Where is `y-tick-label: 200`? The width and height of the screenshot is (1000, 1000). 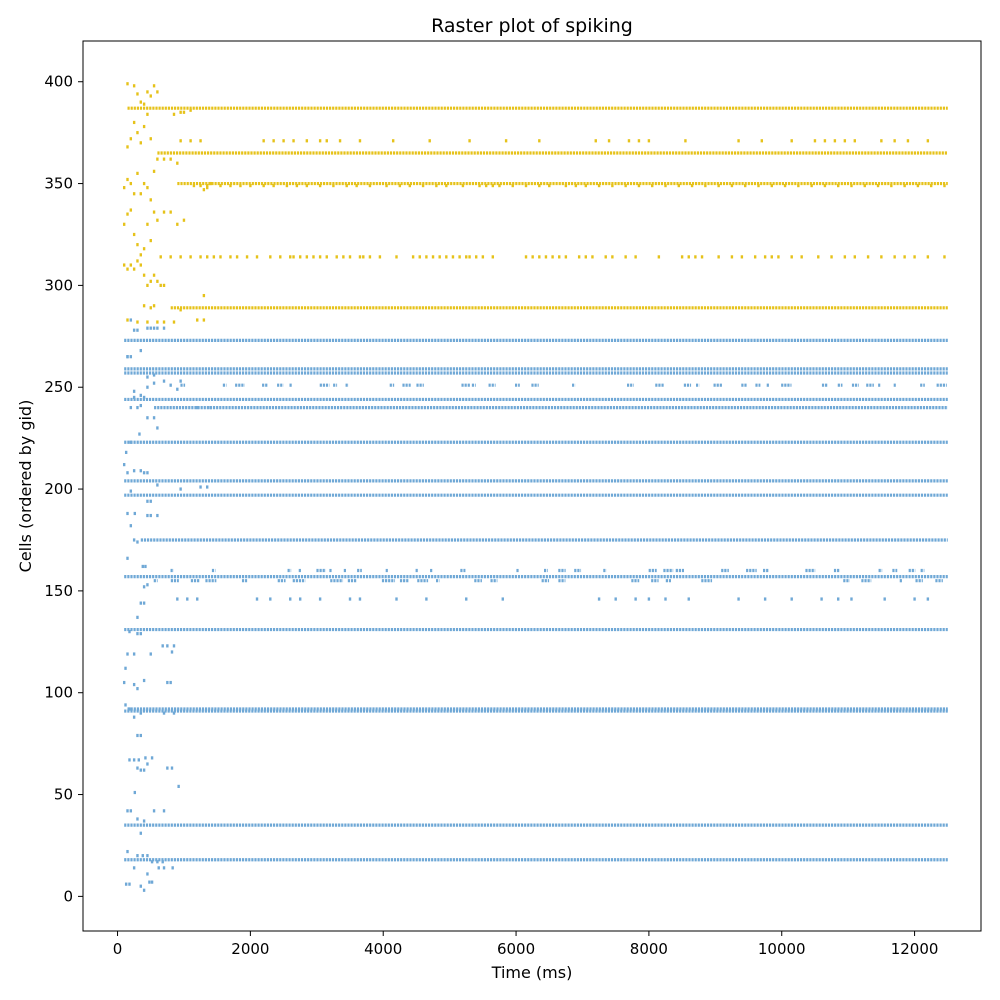 y-tick-label: 200 is located at coordinates (58, 489).